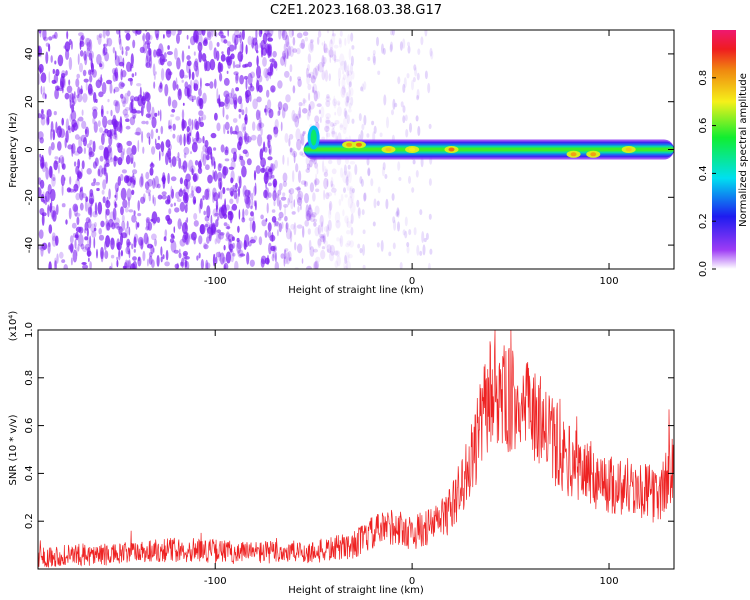  Describe the element at coordinates (29, 473) in the screenshot. I see `snr-y-tick-label: 0.4` at that location.